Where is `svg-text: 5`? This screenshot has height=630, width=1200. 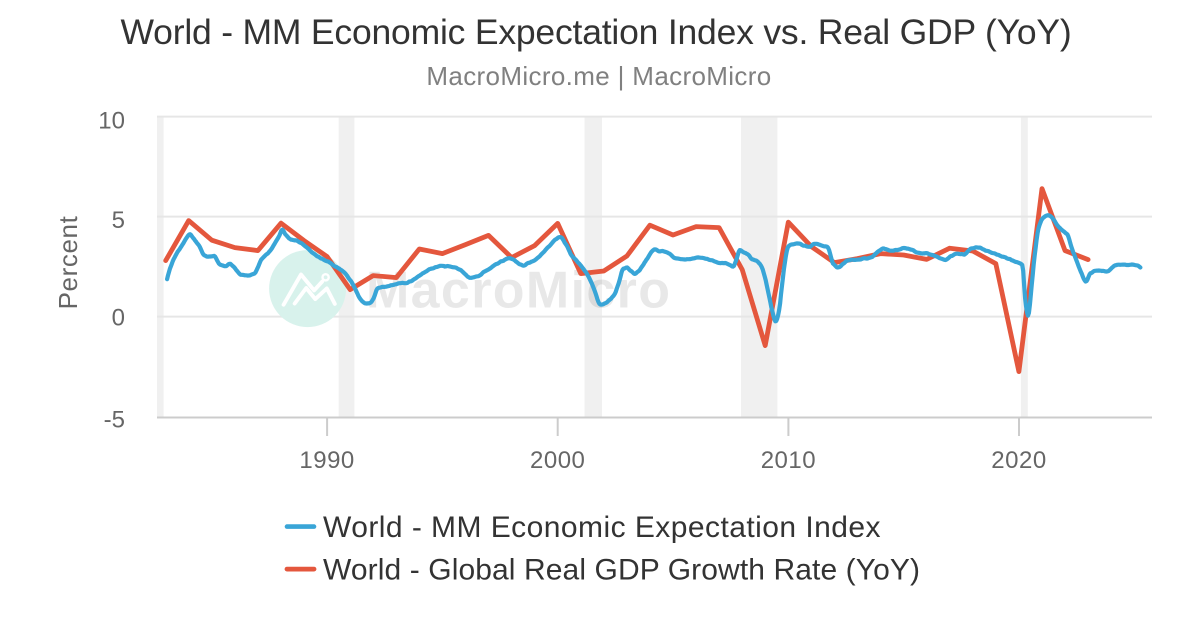 svg-text: 5 is located at coordinates (118, 220).